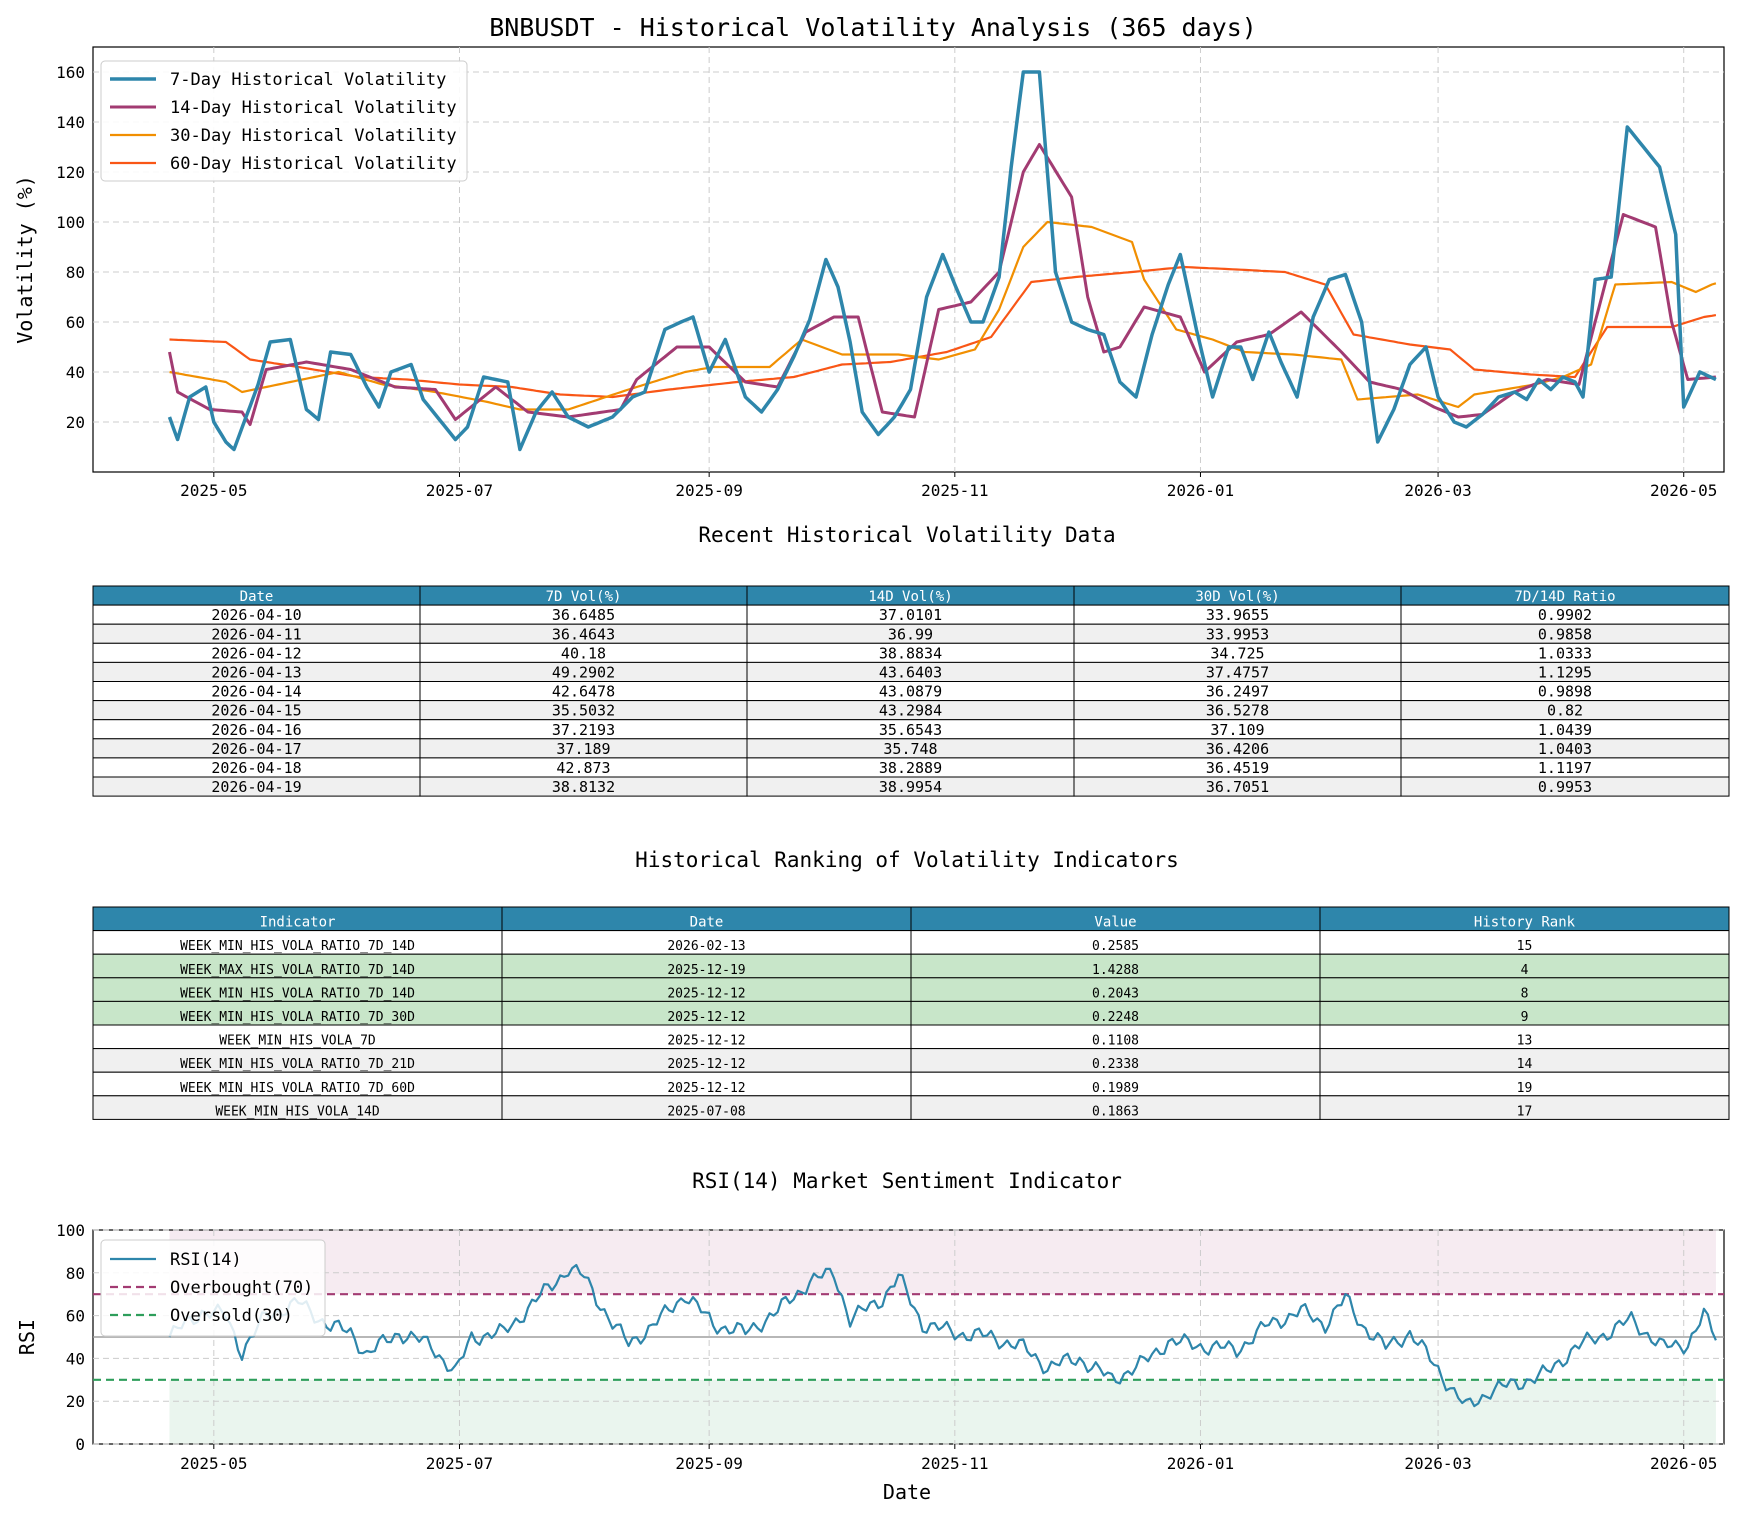 Image resolution: width=1746 pixels, height=1513 pixels. Describe the element at coordinates (583, 615) in the screenshot. I see `table-cell: 36.6485` at that location.